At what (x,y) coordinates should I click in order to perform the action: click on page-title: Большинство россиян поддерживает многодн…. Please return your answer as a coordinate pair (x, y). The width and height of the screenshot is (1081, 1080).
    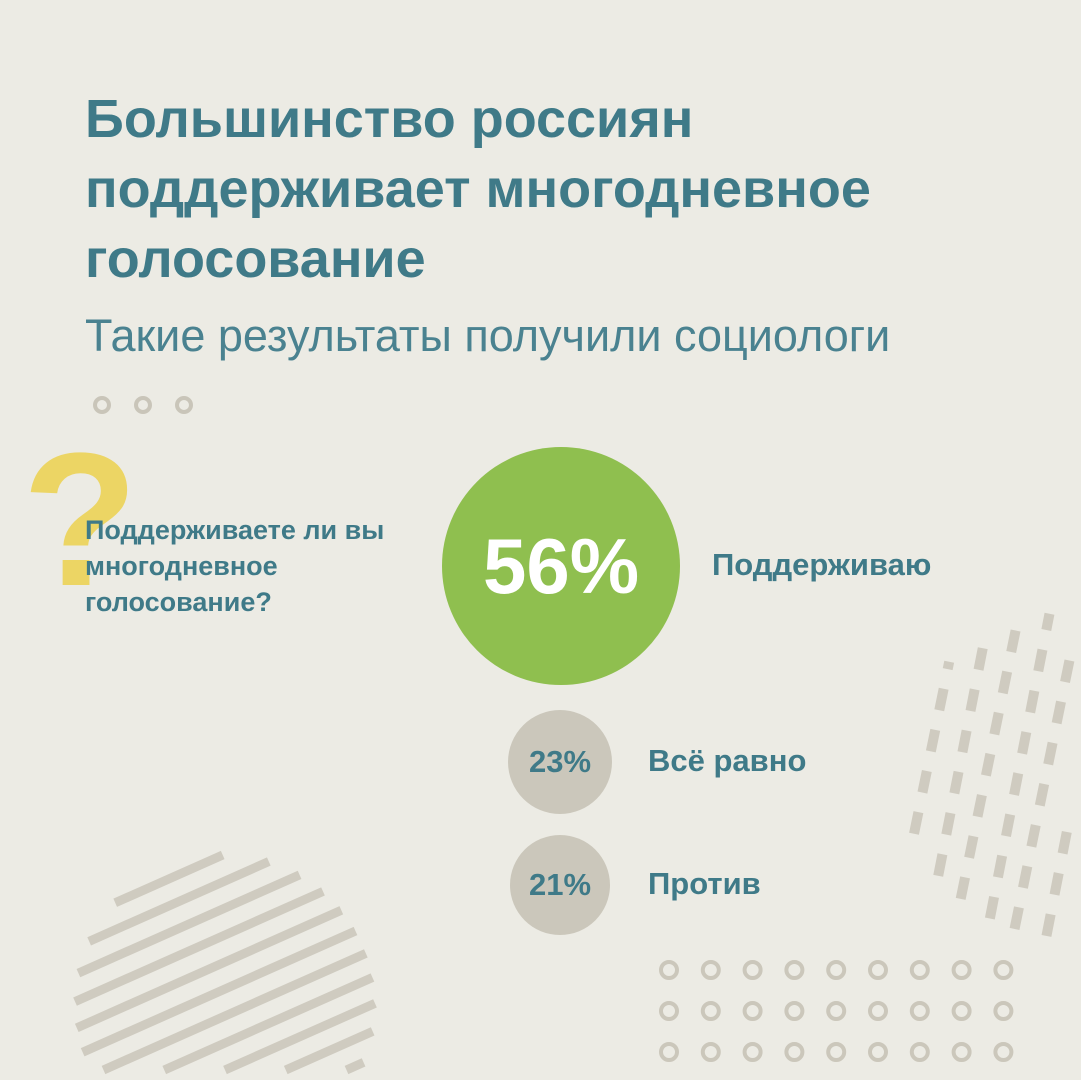
    Looking at the image, I should click on (478, 189).